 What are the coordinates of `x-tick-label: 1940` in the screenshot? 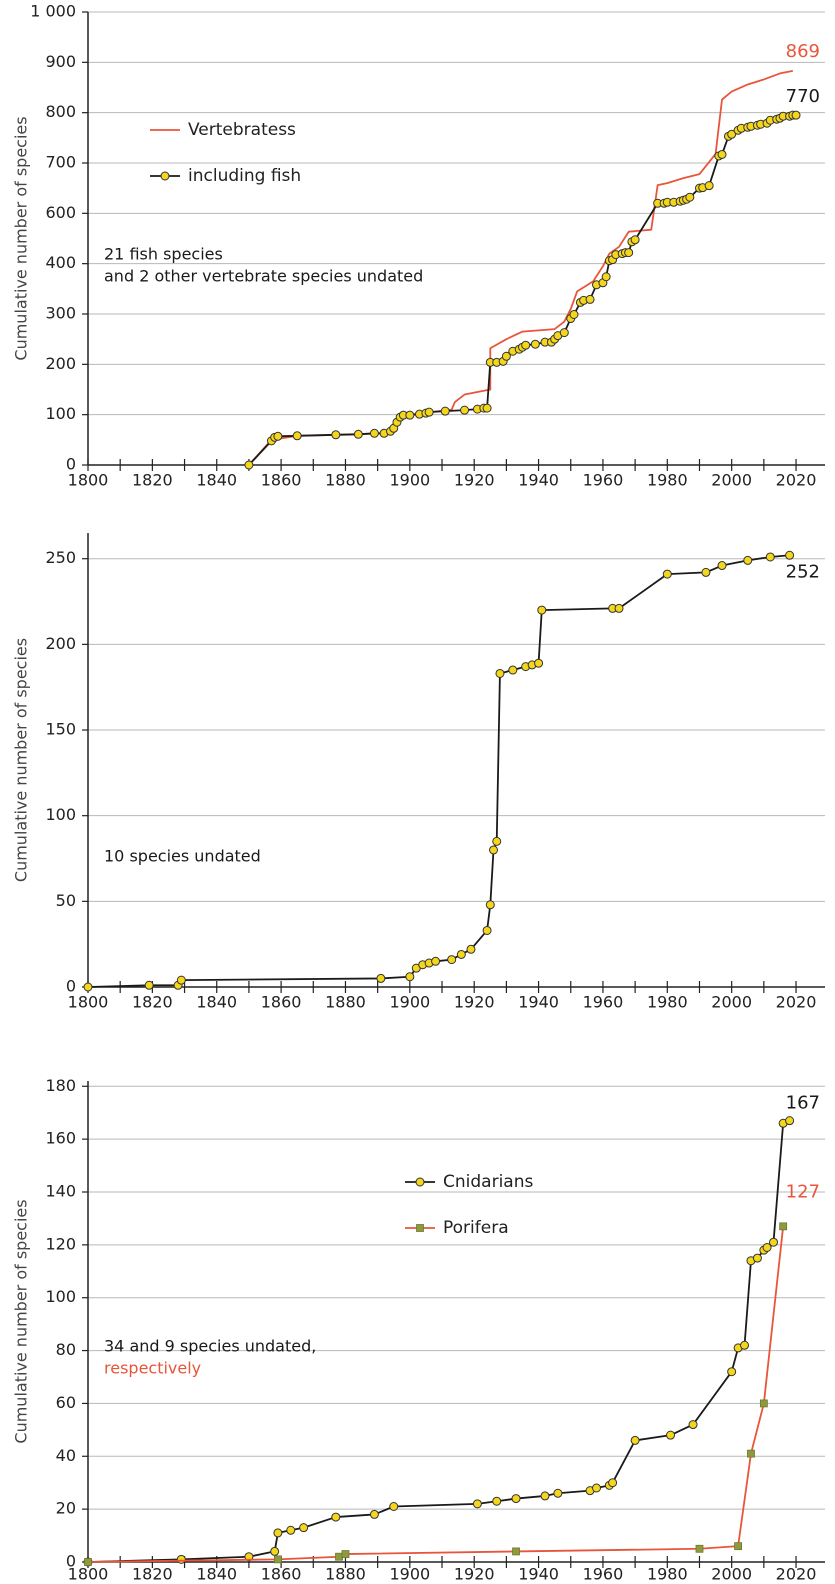 It's located at (538, 1574).